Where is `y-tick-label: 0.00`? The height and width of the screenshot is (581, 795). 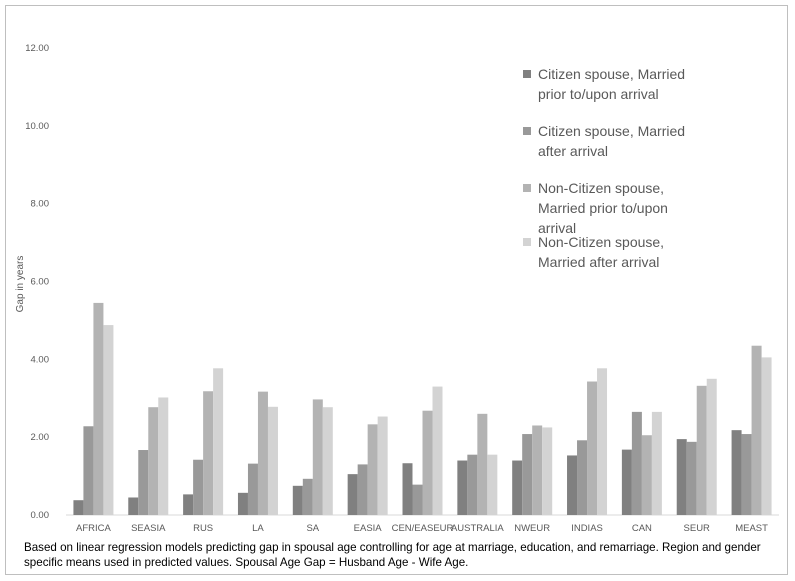 y-tick-label: 0.00 is located at coordinates (40, 515).